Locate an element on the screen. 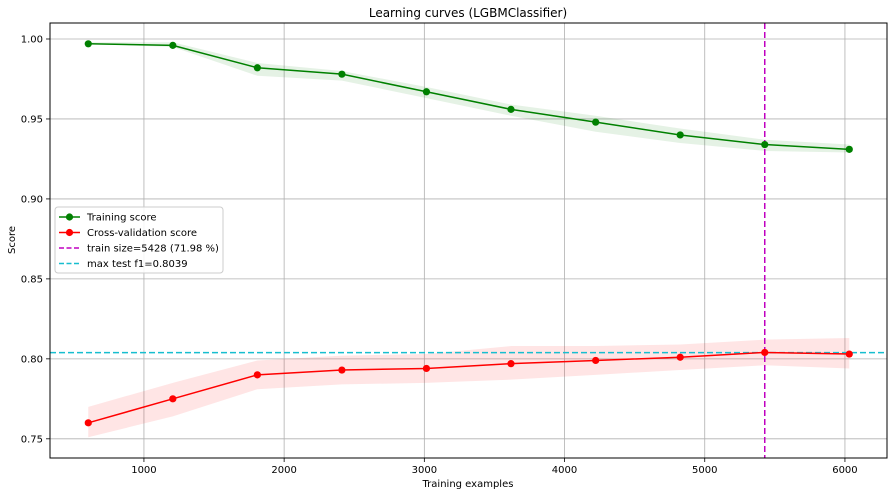  y-tick-label: 0.80 is located at coordinates (32, 359).